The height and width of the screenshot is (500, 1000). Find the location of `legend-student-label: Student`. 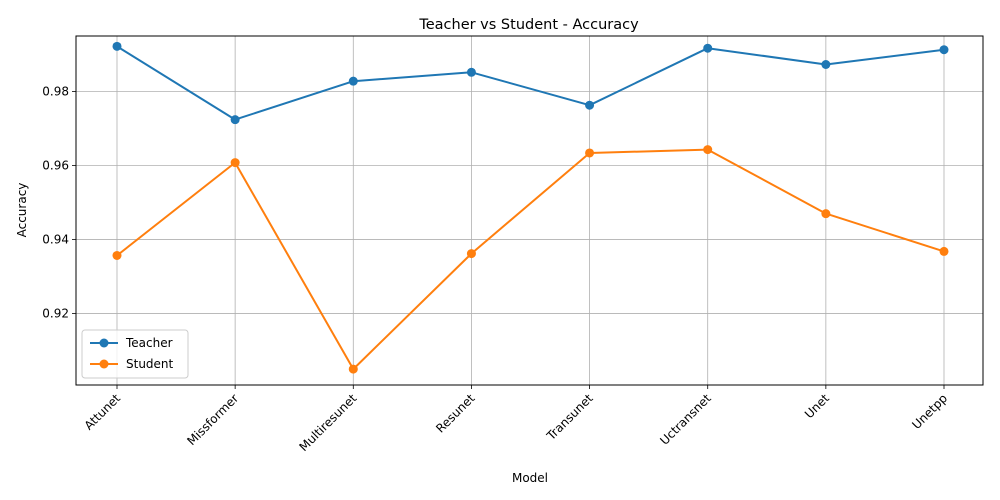

legend-student-label: Student is located at coordinates (150, 364).